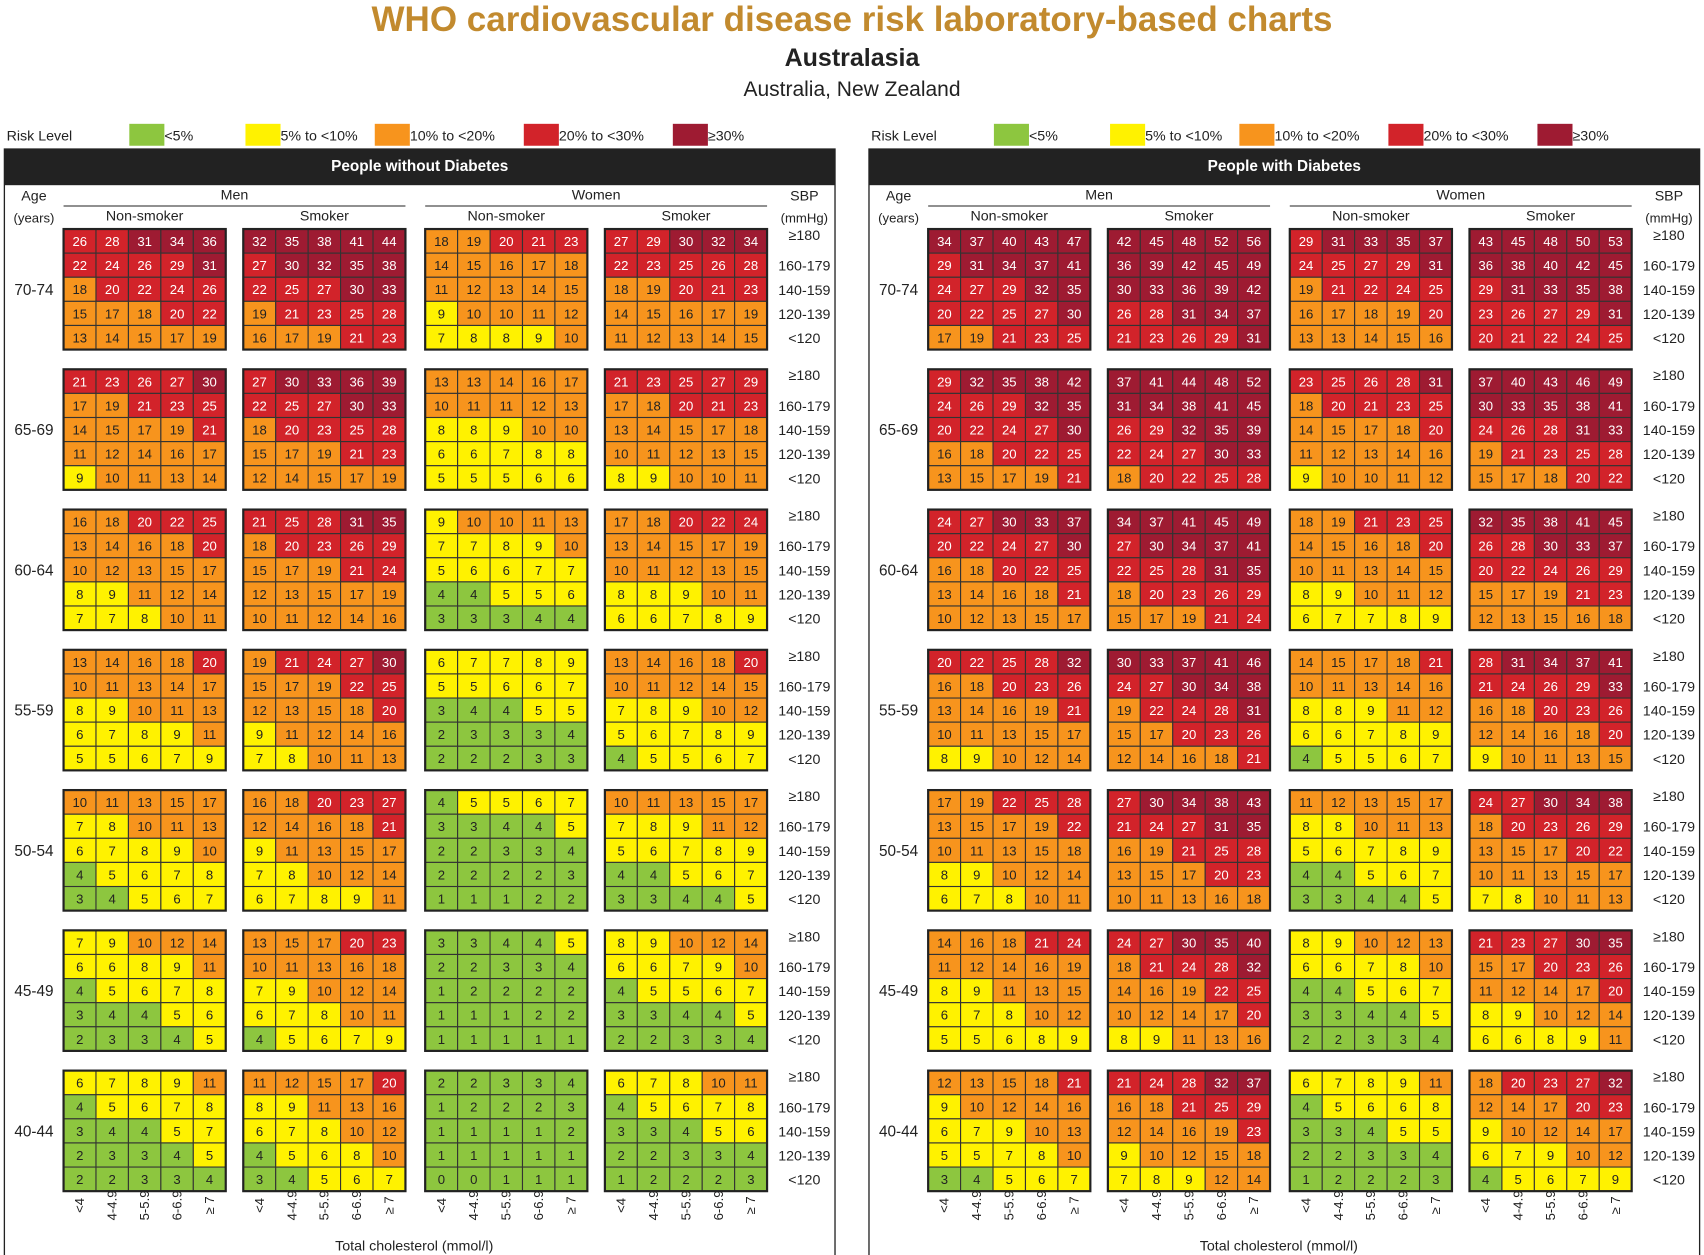 The height and width of the screenshot is (1255, 1704). Describe the element at coordinates (1518, 289) in the screenshot. I see `risk-value: 31` at that location.